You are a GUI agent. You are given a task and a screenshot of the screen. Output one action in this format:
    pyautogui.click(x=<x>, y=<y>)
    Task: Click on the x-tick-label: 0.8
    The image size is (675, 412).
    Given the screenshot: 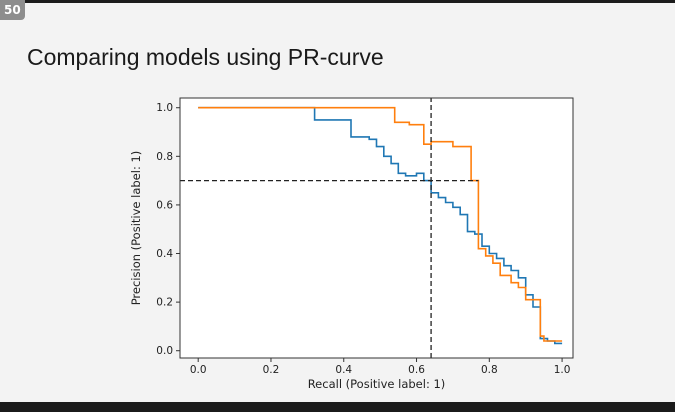 What is the action you would take?
    pyautogui.click(x=489, y=370)
    